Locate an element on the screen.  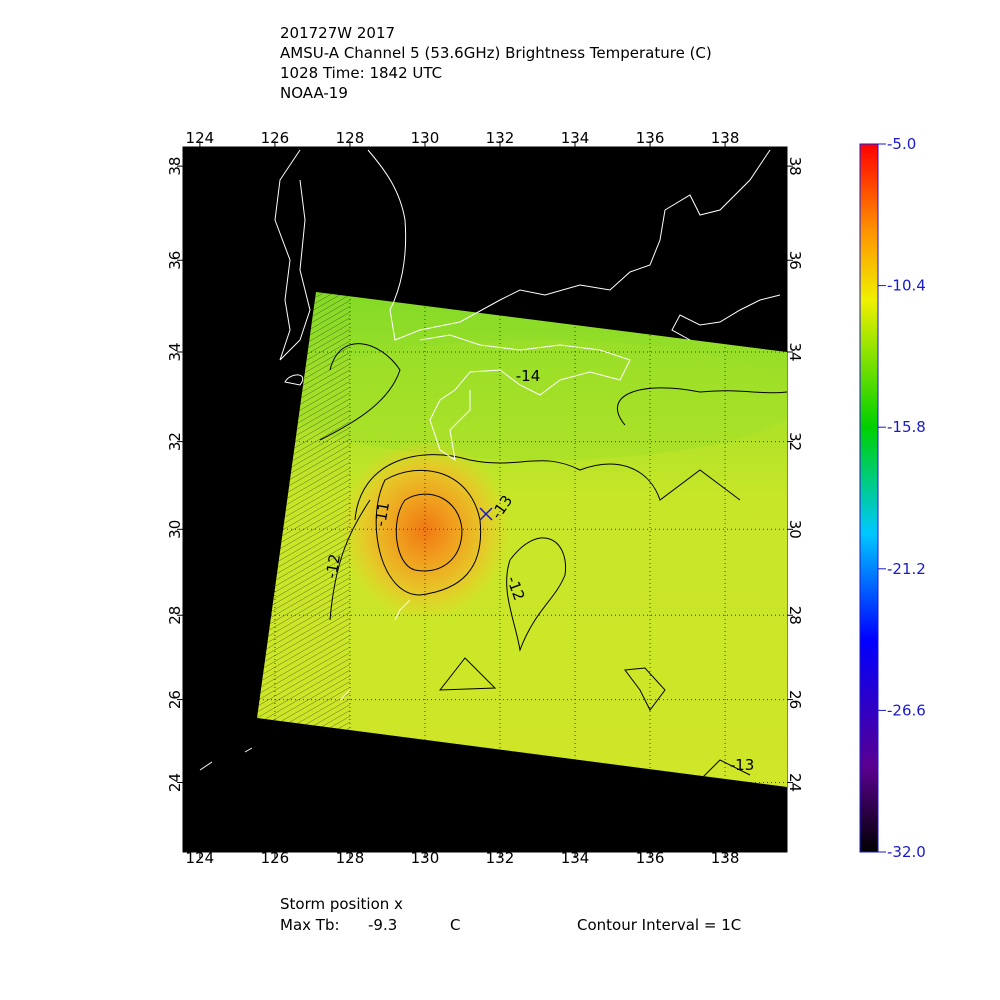
x-tick-label: 130 is located at coordinates (425, 138).